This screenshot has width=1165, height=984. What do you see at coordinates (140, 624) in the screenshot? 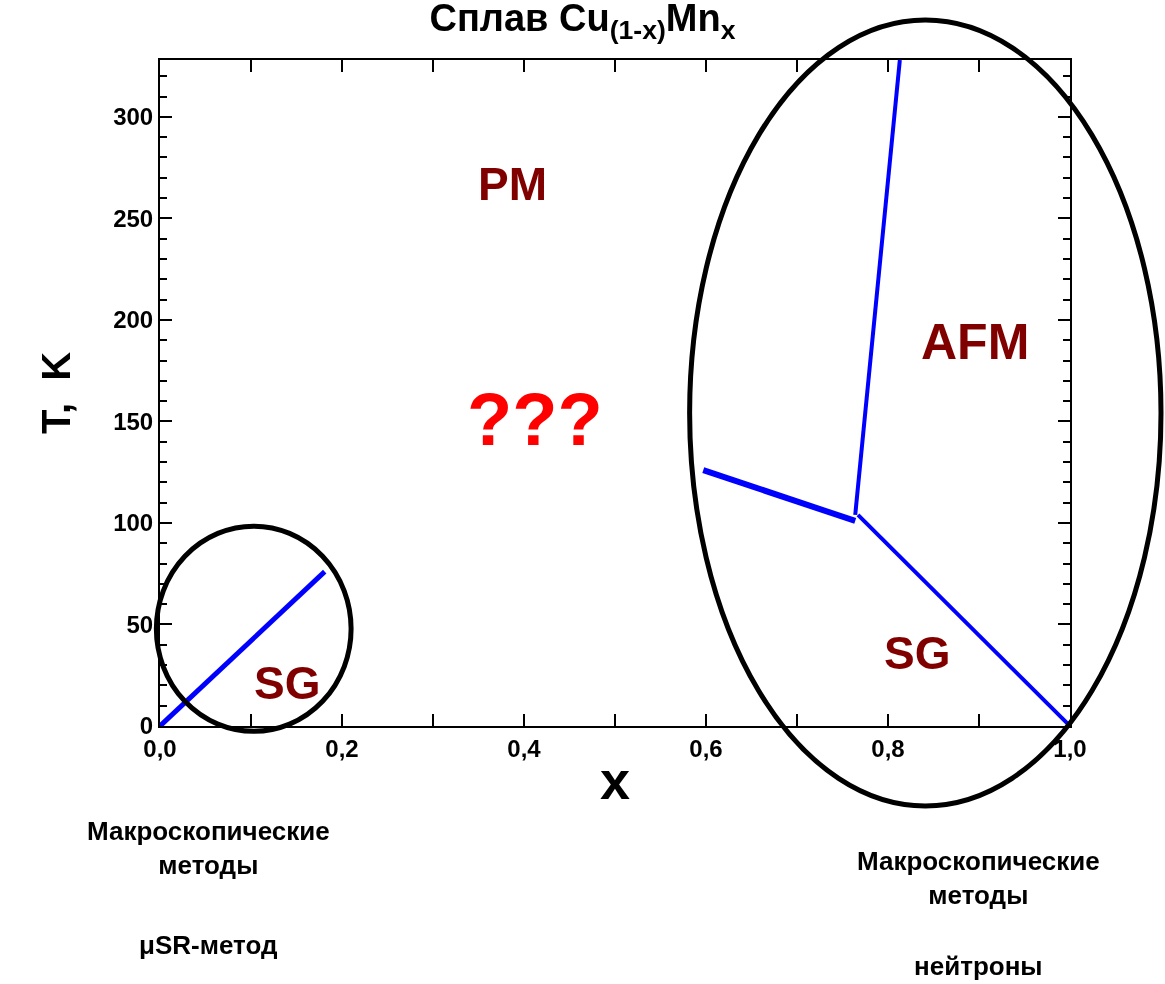
I see `y-tick-label: 50` at bounding box center [140, 624].